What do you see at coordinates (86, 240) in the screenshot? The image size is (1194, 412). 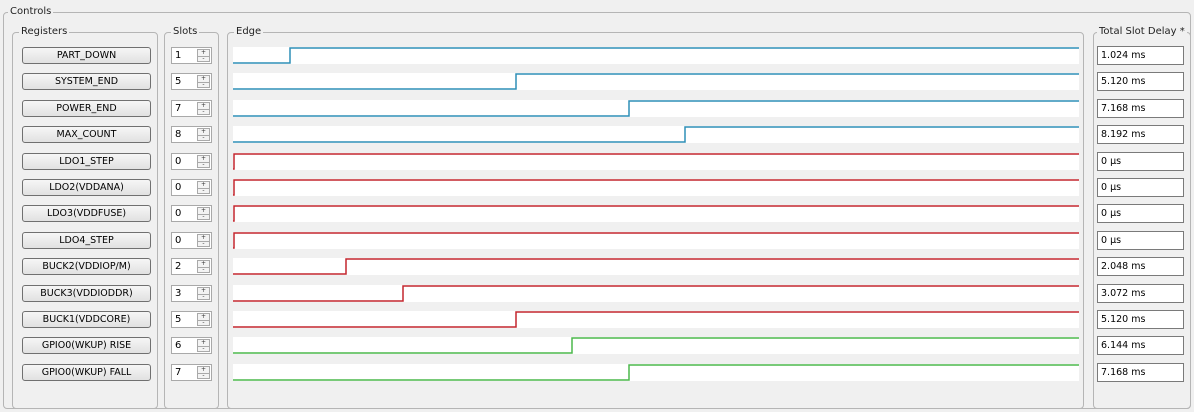 I see `register-button: LDO4_STEP` at bounding box center [86, 240].